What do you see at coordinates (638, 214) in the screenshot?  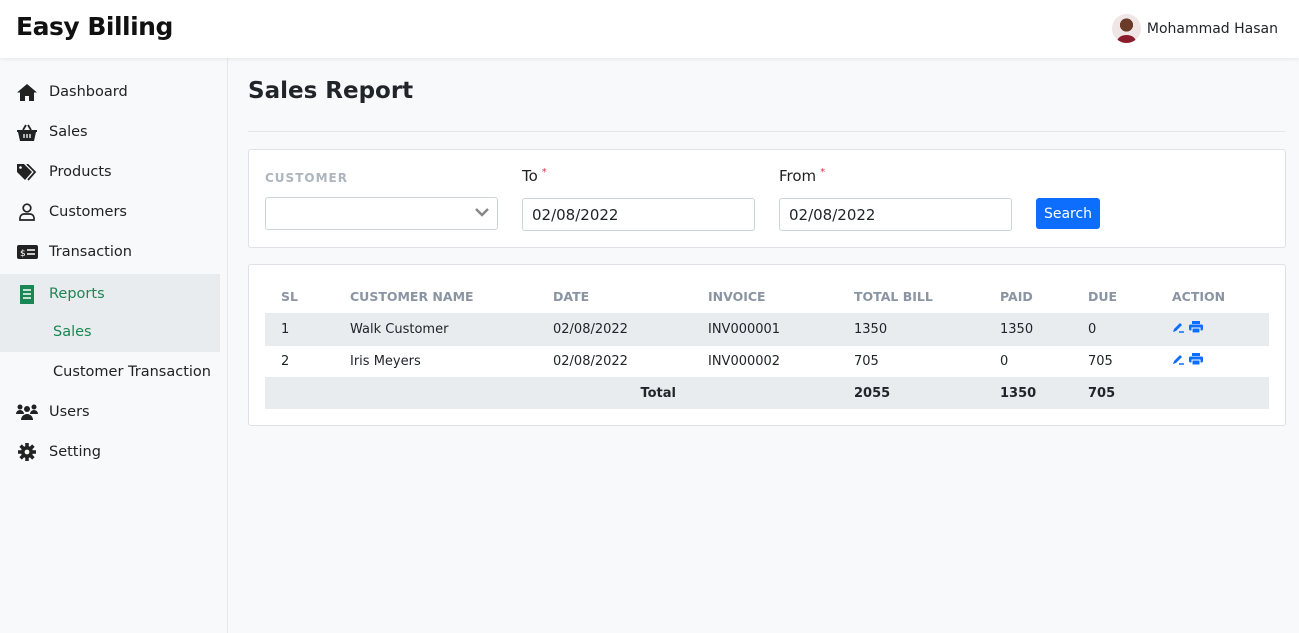 I see `to-date-input: 02/08/2022` at bounding box center [638, 214].